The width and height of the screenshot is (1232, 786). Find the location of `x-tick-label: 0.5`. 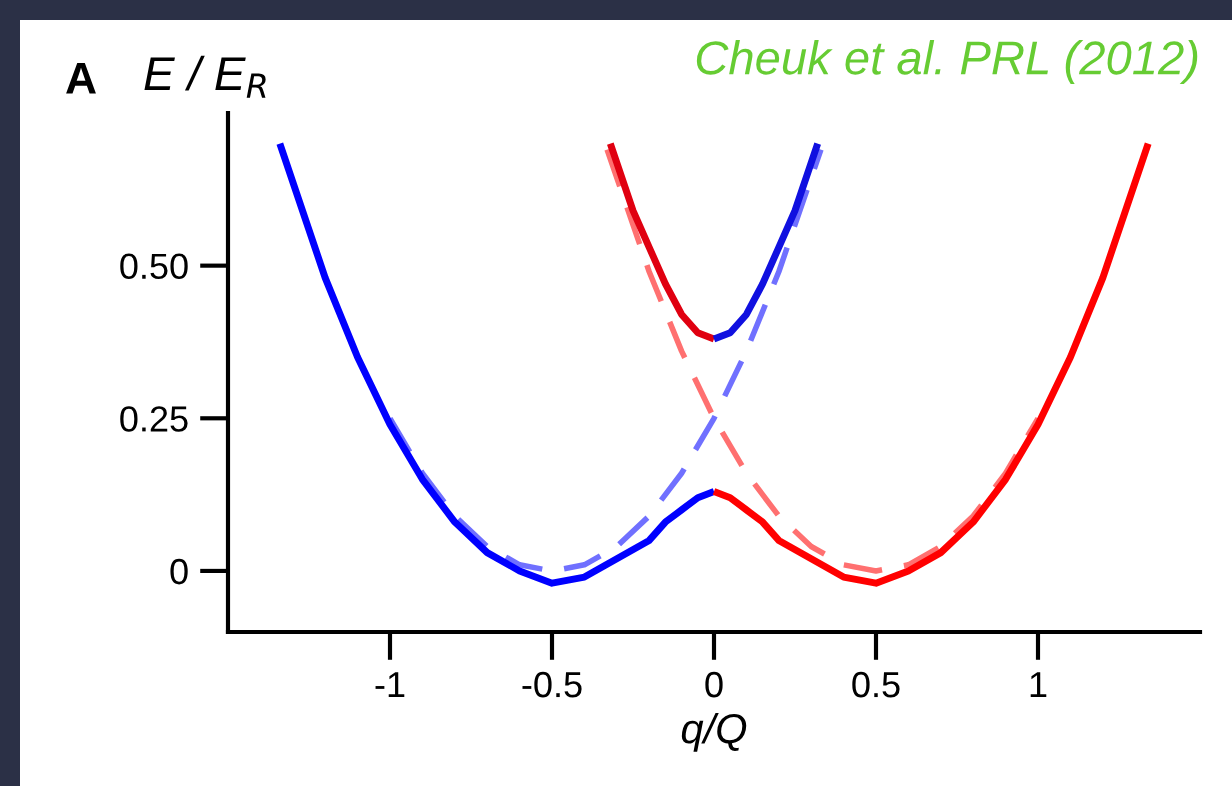

x-tick-label: 0.5 is located at coordinates (876, 684).